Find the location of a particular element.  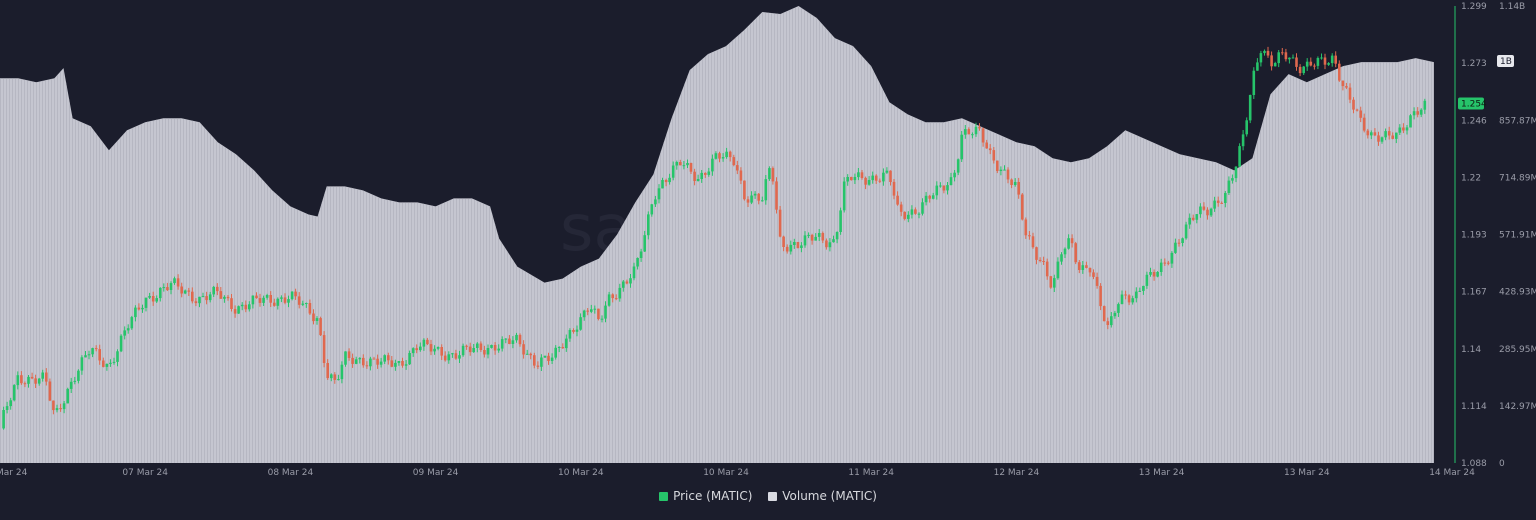

volume-tick-label: 142.97M is located at coordinates (1517, 407).